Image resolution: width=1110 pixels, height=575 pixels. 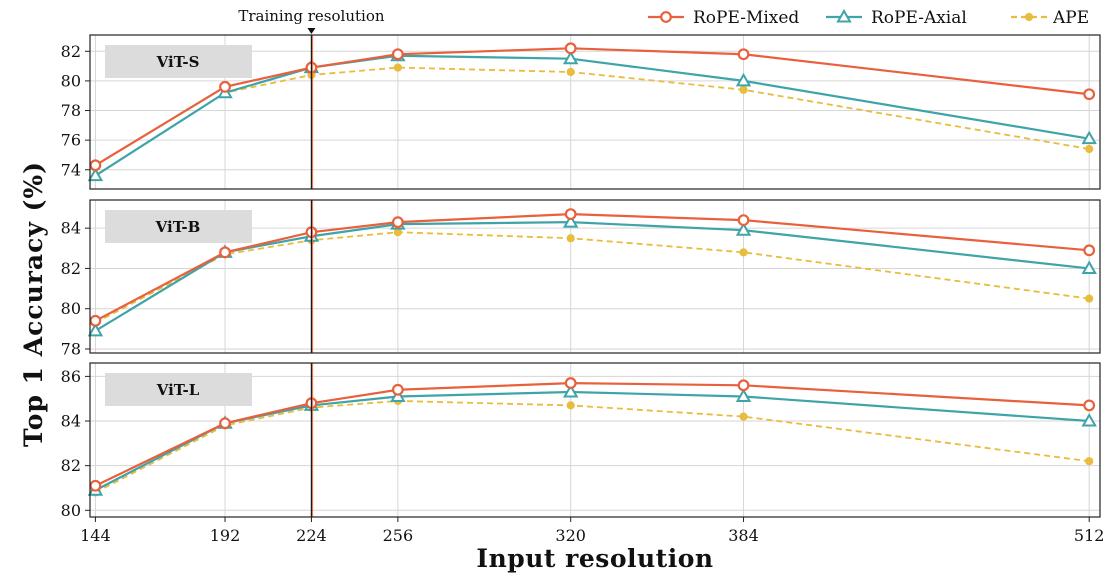 I want to click on x-tick-label: 256, so click(x=398, y=535).